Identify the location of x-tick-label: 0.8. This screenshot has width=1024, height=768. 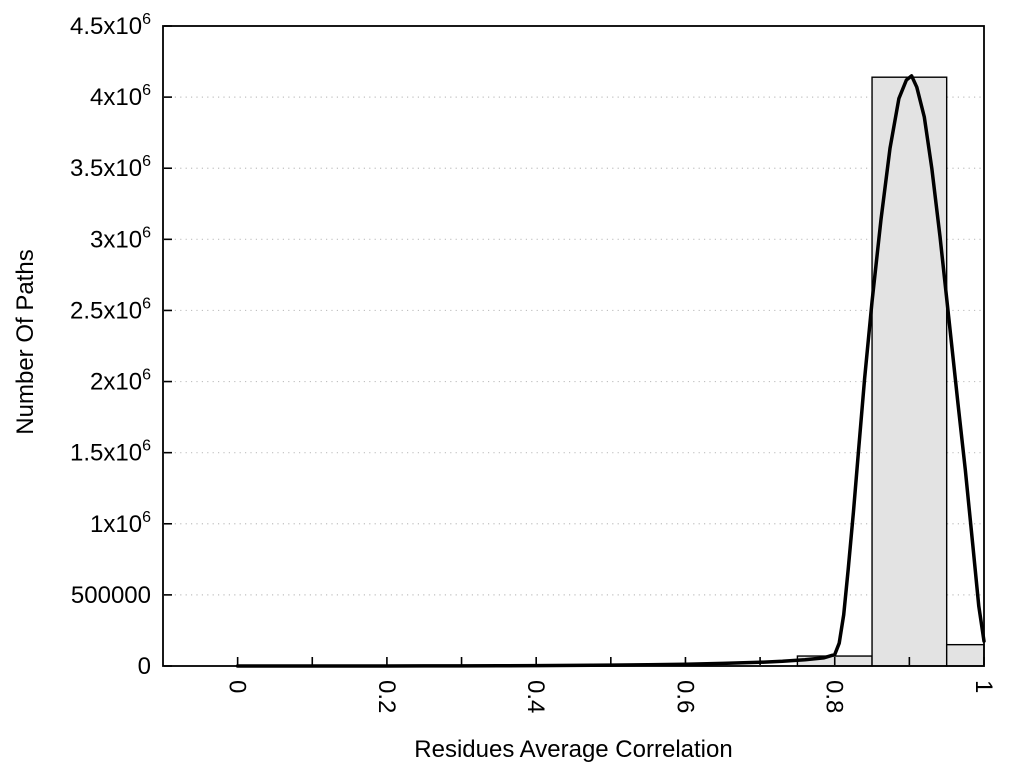
(834, 696).